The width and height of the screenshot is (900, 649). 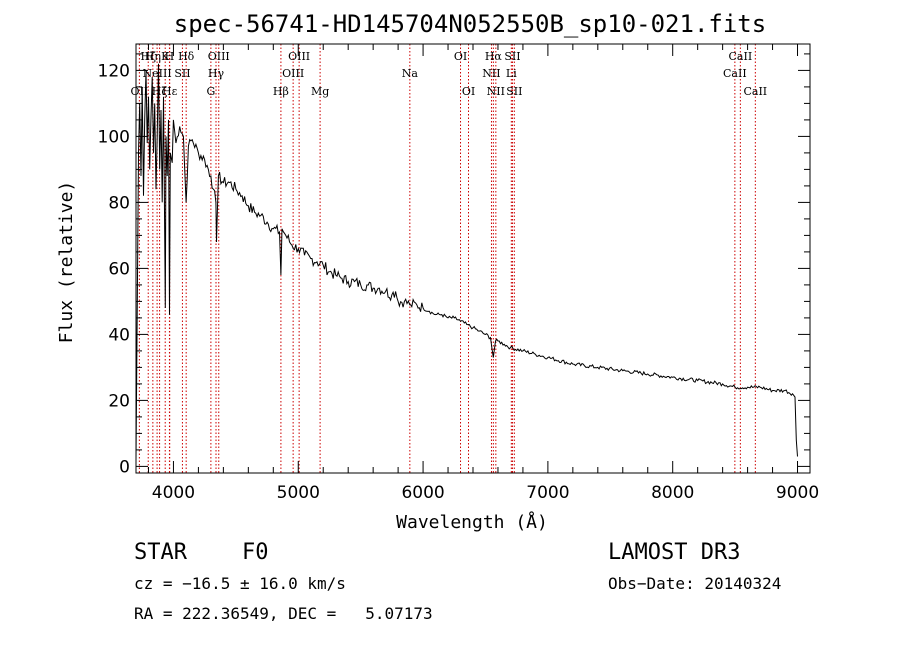 What do you see at coordinates (119, 269) in the screenshot?
I see `y-tick-label: 60` at bounding box center [119, 269].